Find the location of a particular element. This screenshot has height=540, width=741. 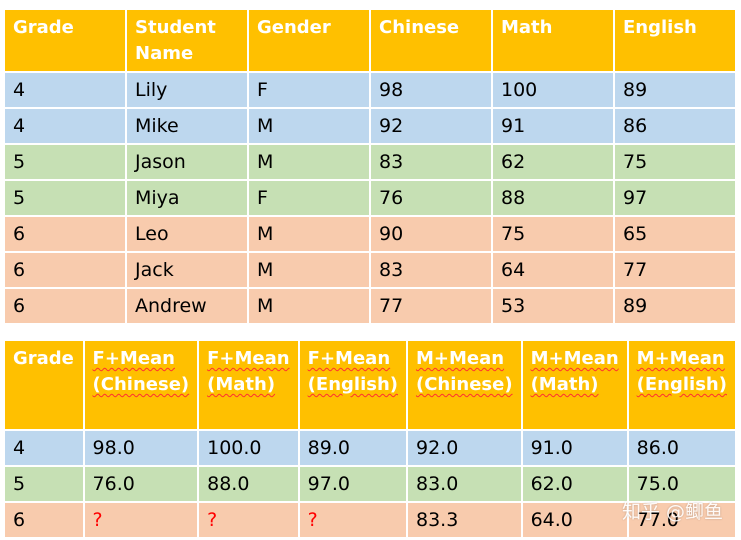

column-header-gender: Gender is located at coordinates (309, 40).